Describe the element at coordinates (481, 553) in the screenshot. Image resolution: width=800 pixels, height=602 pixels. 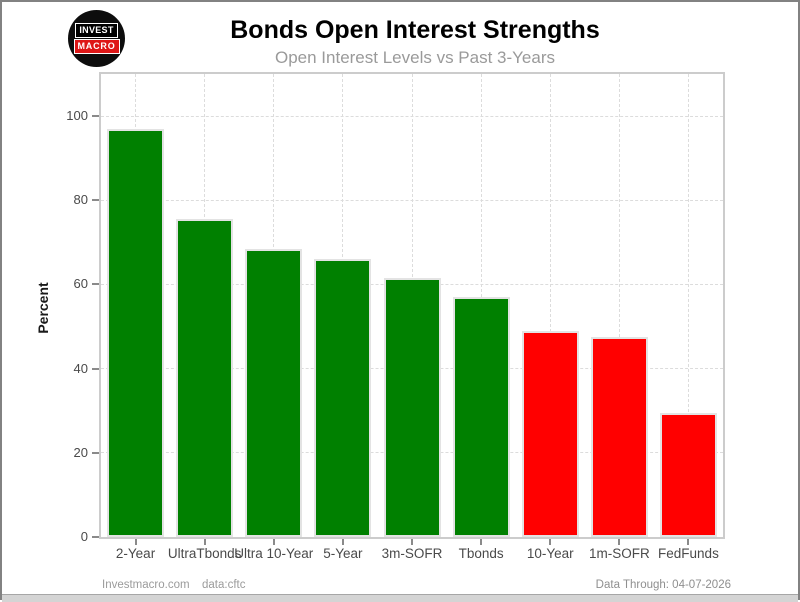
I see `x-axis-label: Tbonds` at that location.